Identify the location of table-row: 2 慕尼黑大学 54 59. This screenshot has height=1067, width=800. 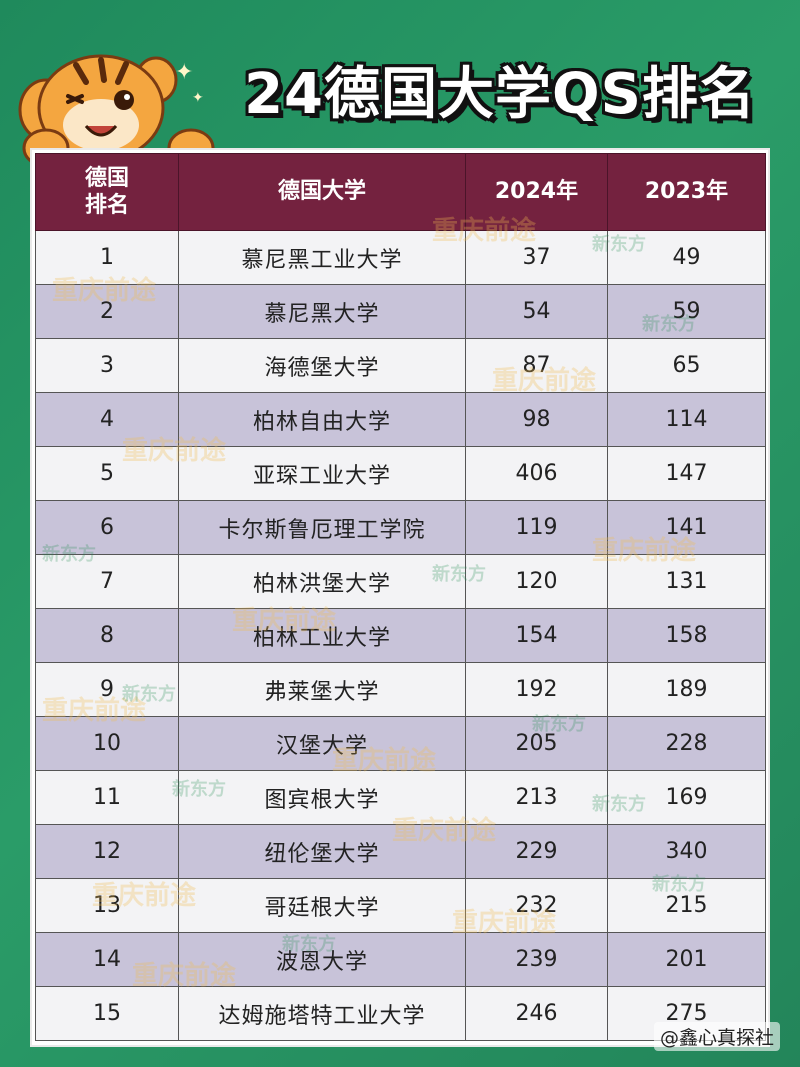
(400, 311).